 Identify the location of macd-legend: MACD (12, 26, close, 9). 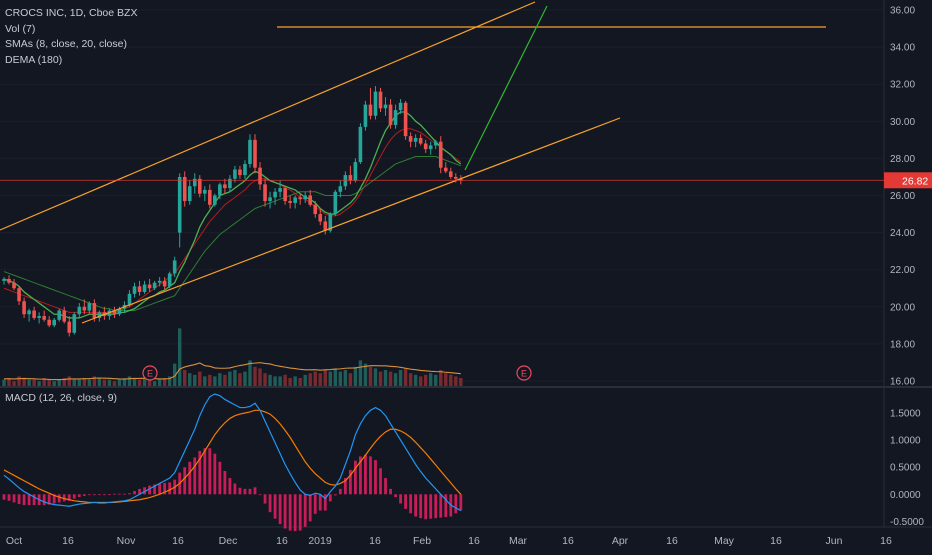
(61, 398).